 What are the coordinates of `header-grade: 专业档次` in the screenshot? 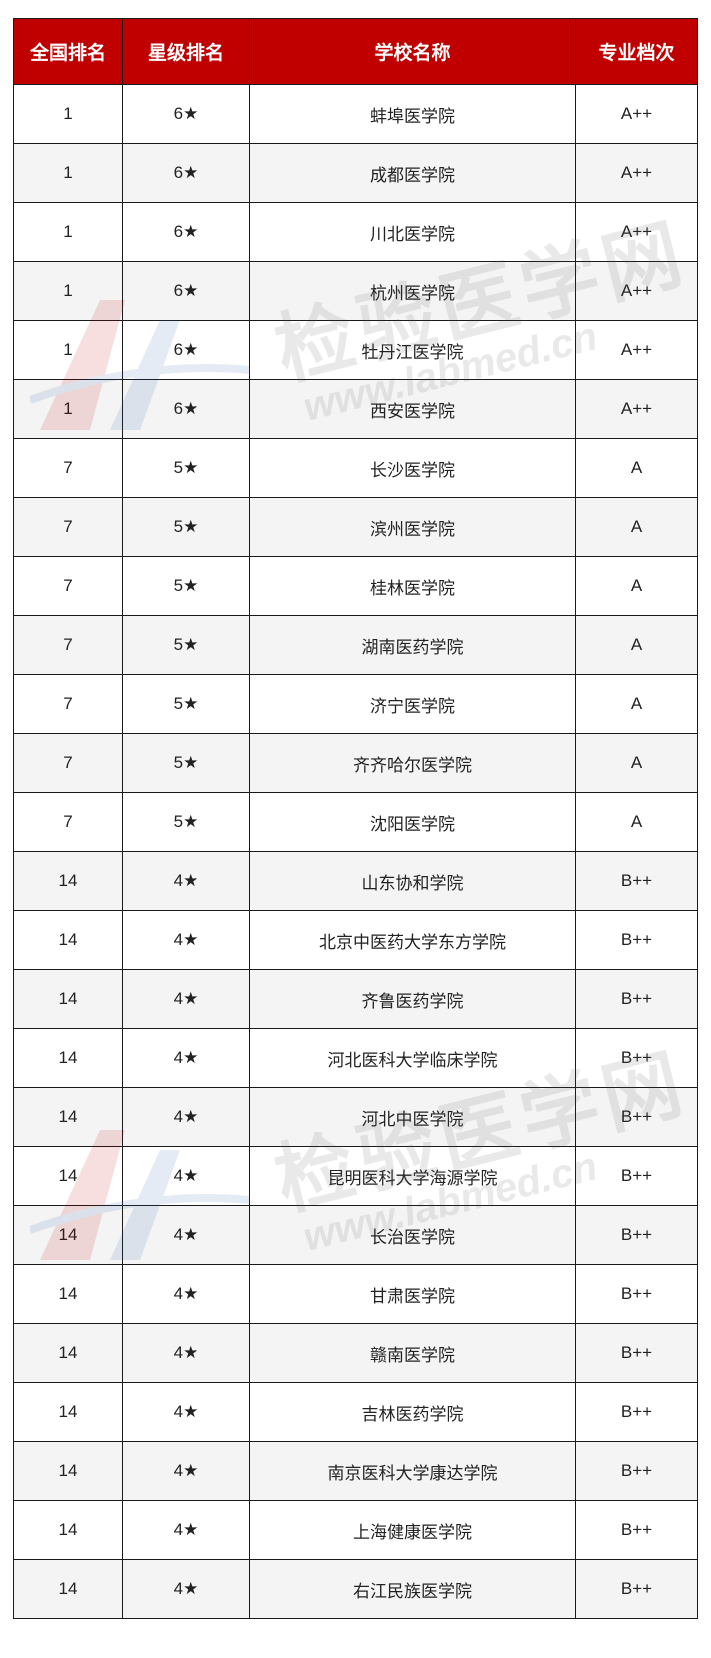 It's located at (636, 51).